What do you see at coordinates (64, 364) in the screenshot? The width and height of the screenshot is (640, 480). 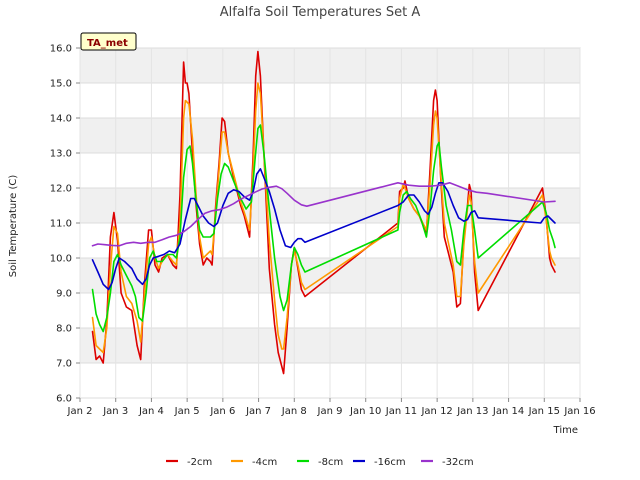 I see `y-tick-label: 7.0` at bounding box center [64, 364].